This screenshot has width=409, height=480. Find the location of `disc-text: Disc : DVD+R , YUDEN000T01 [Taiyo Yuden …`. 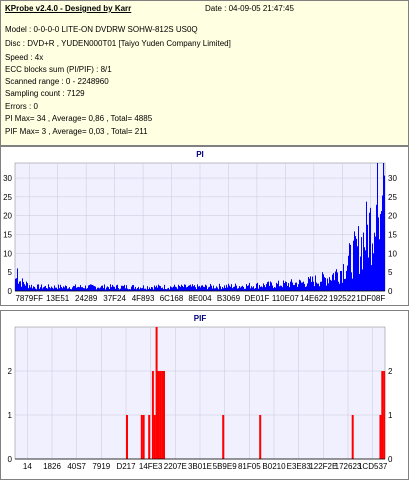

disc-text: Disc : DVD+R , YUDEN000T01 [Taiyo Yuden … is located at coordinates (118, 43).